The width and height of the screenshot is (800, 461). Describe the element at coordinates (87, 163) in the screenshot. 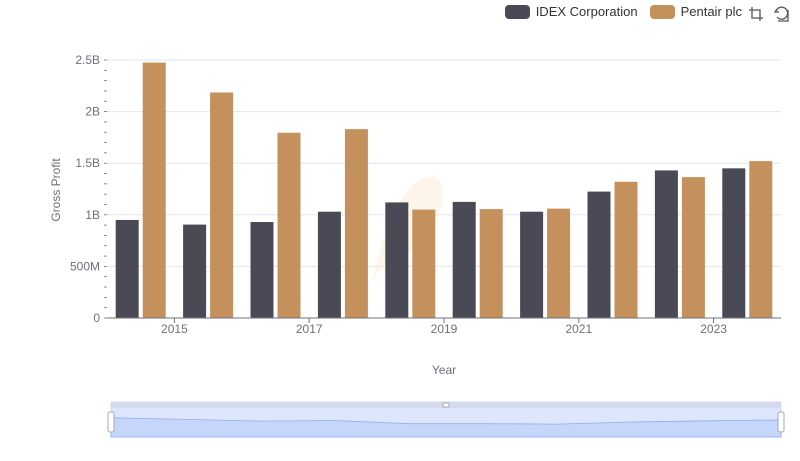

I see `y-tick-label: 1.5B` at that location.